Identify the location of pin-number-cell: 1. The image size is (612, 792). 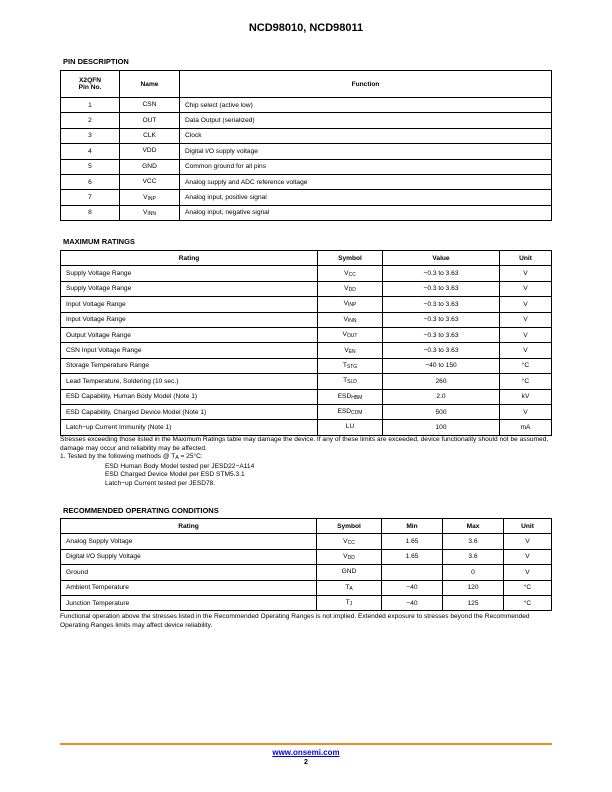
(90, 105).